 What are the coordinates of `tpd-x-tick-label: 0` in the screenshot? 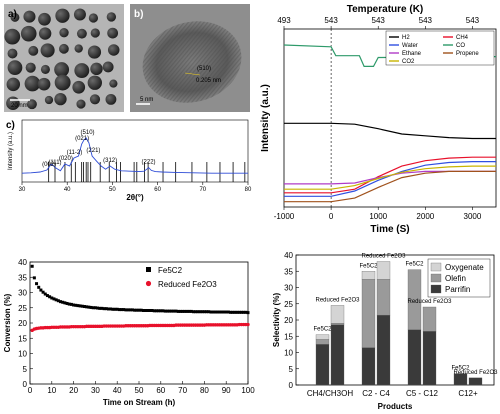 It's located at (331, 216).